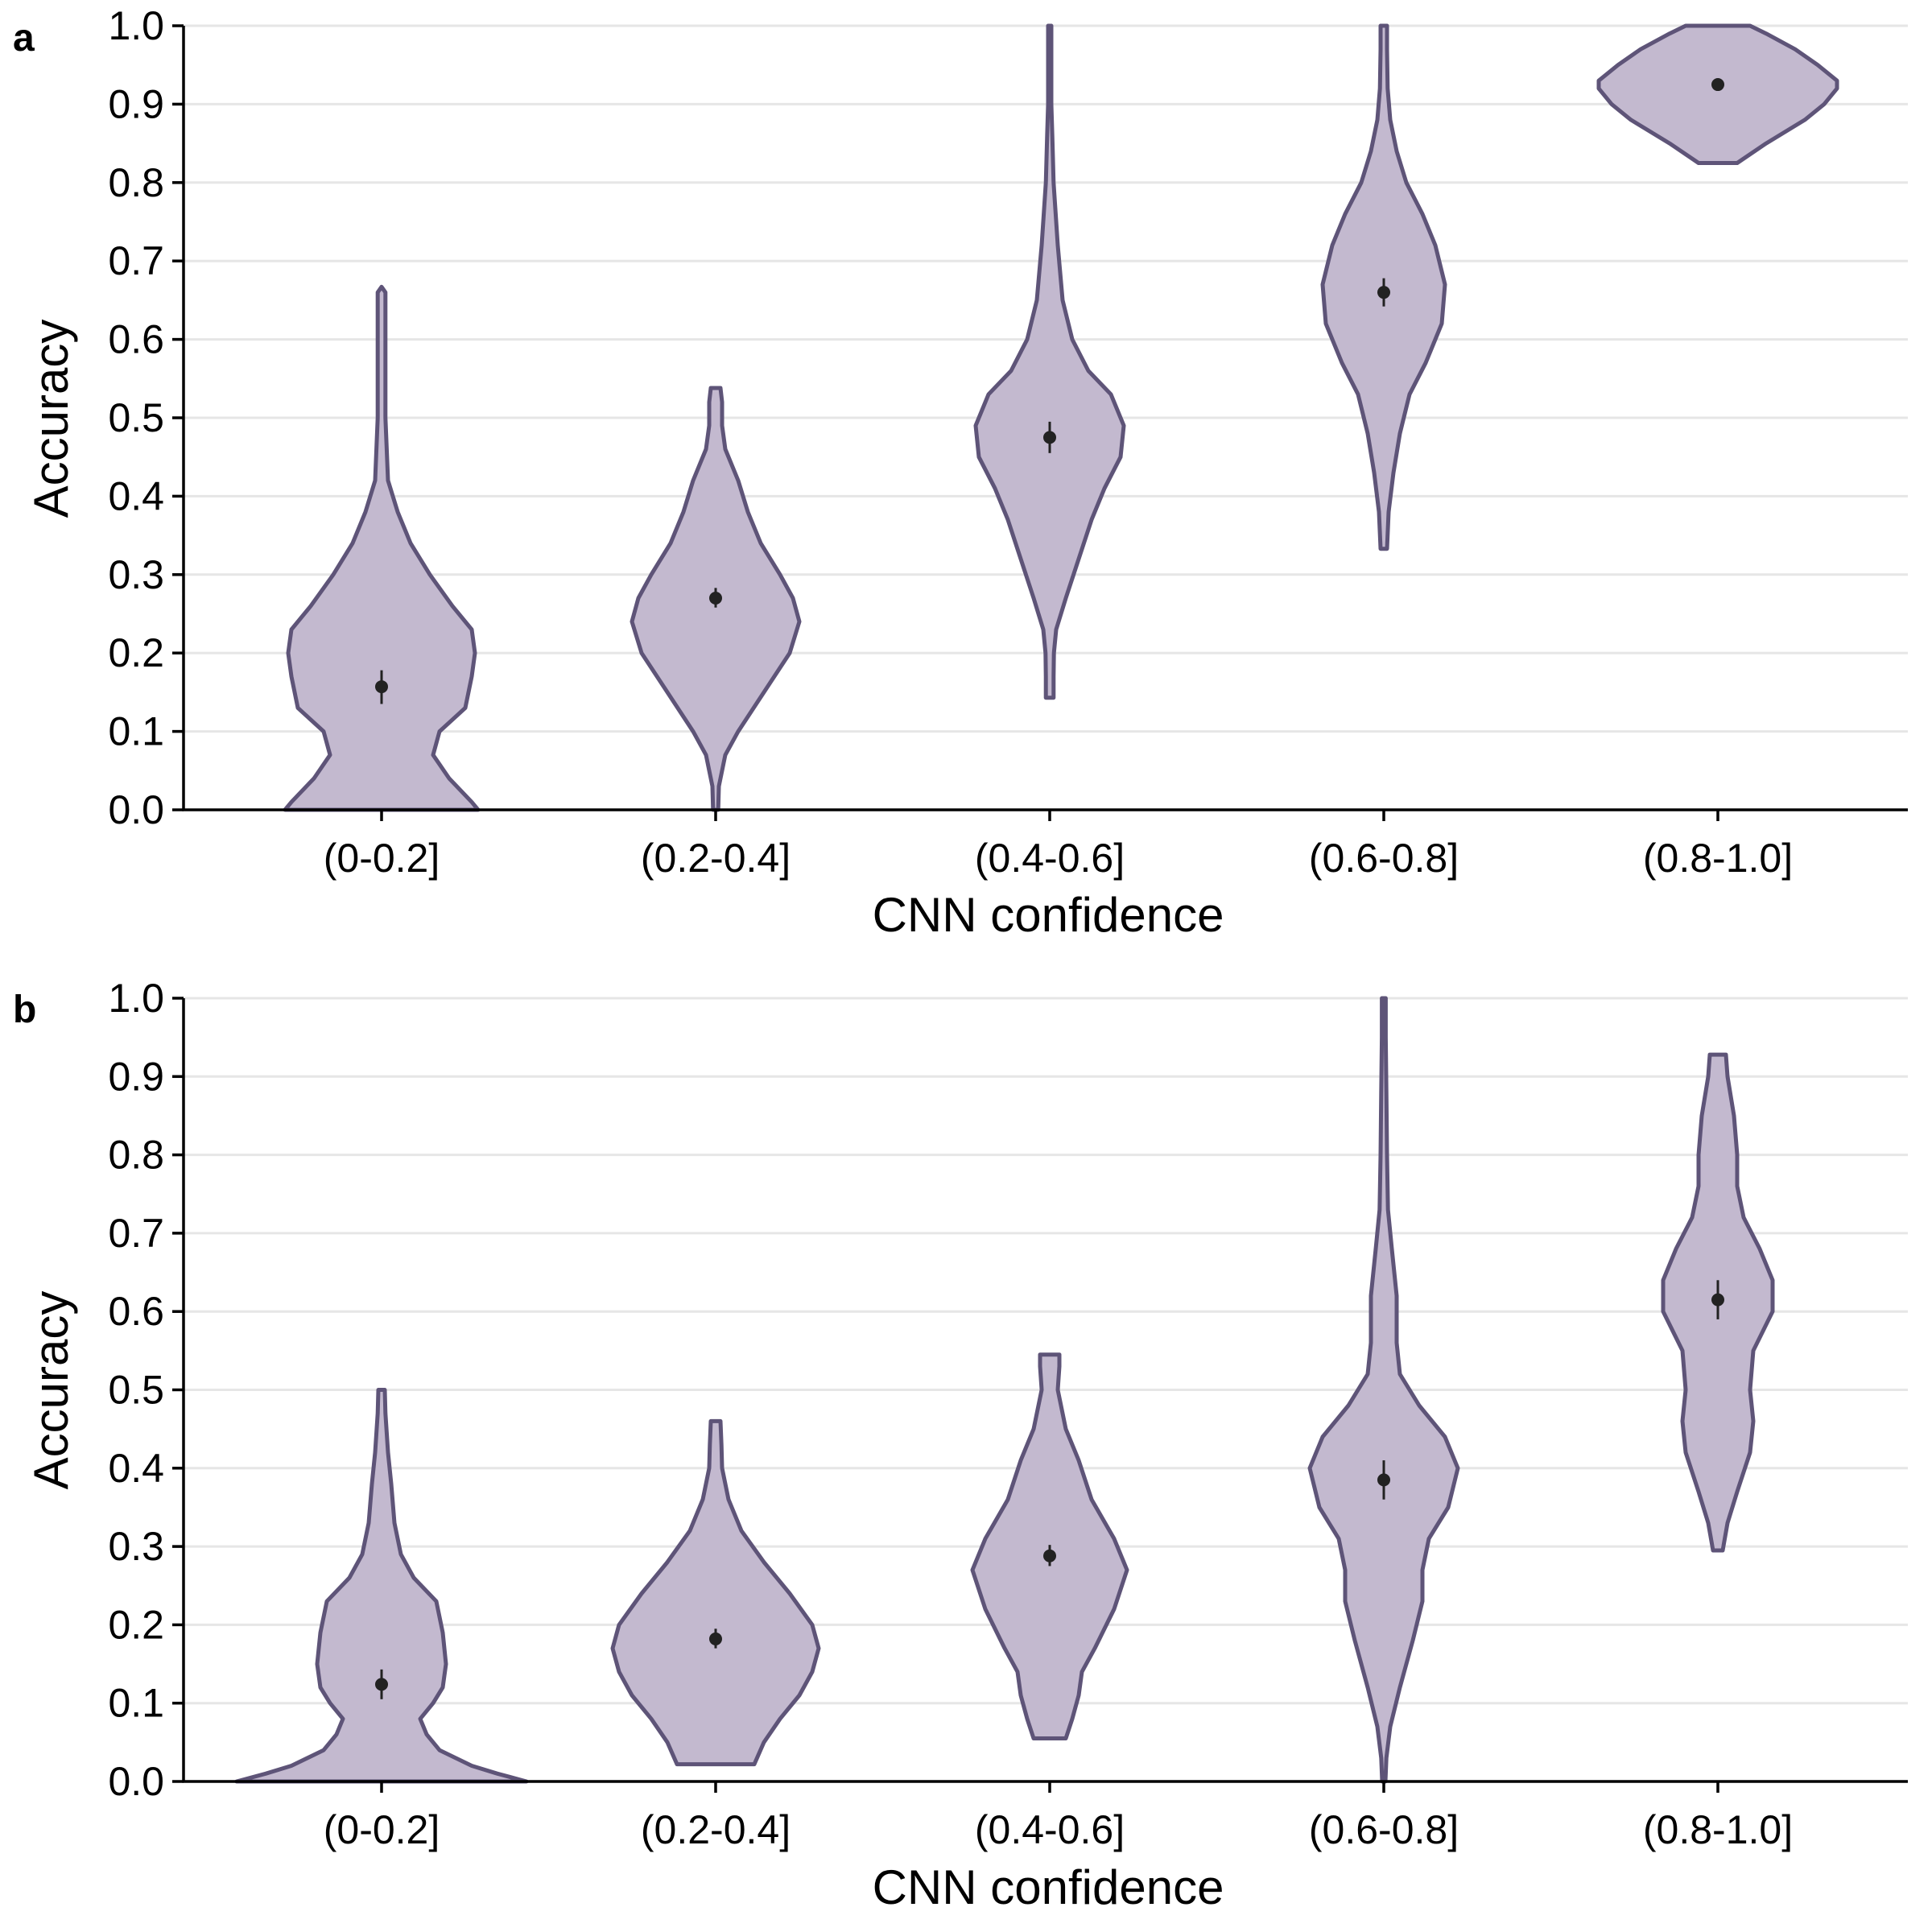 The image size is (1932, 1932). I want to click on panel-a-x-axis-title: CNN confidence, so click(1048, 915).